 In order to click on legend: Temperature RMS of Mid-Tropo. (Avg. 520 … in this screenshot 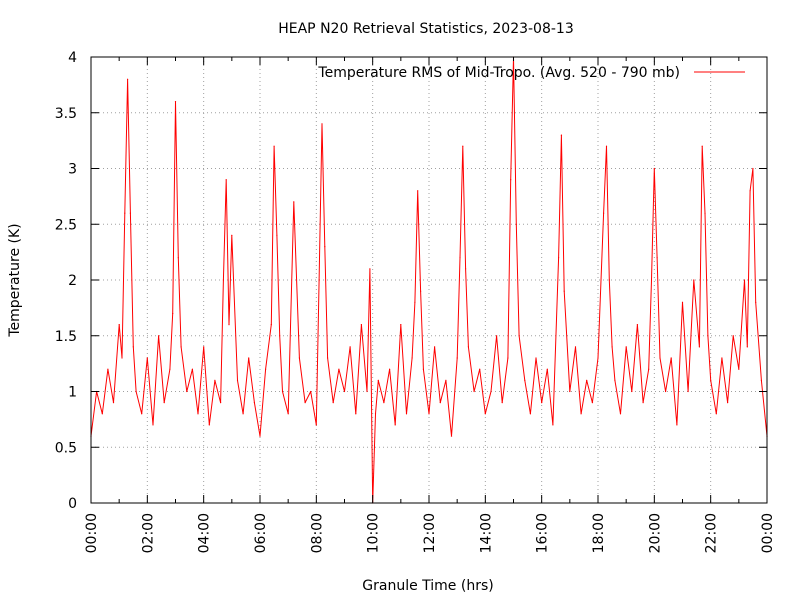, I will do `click(531, 73)`.